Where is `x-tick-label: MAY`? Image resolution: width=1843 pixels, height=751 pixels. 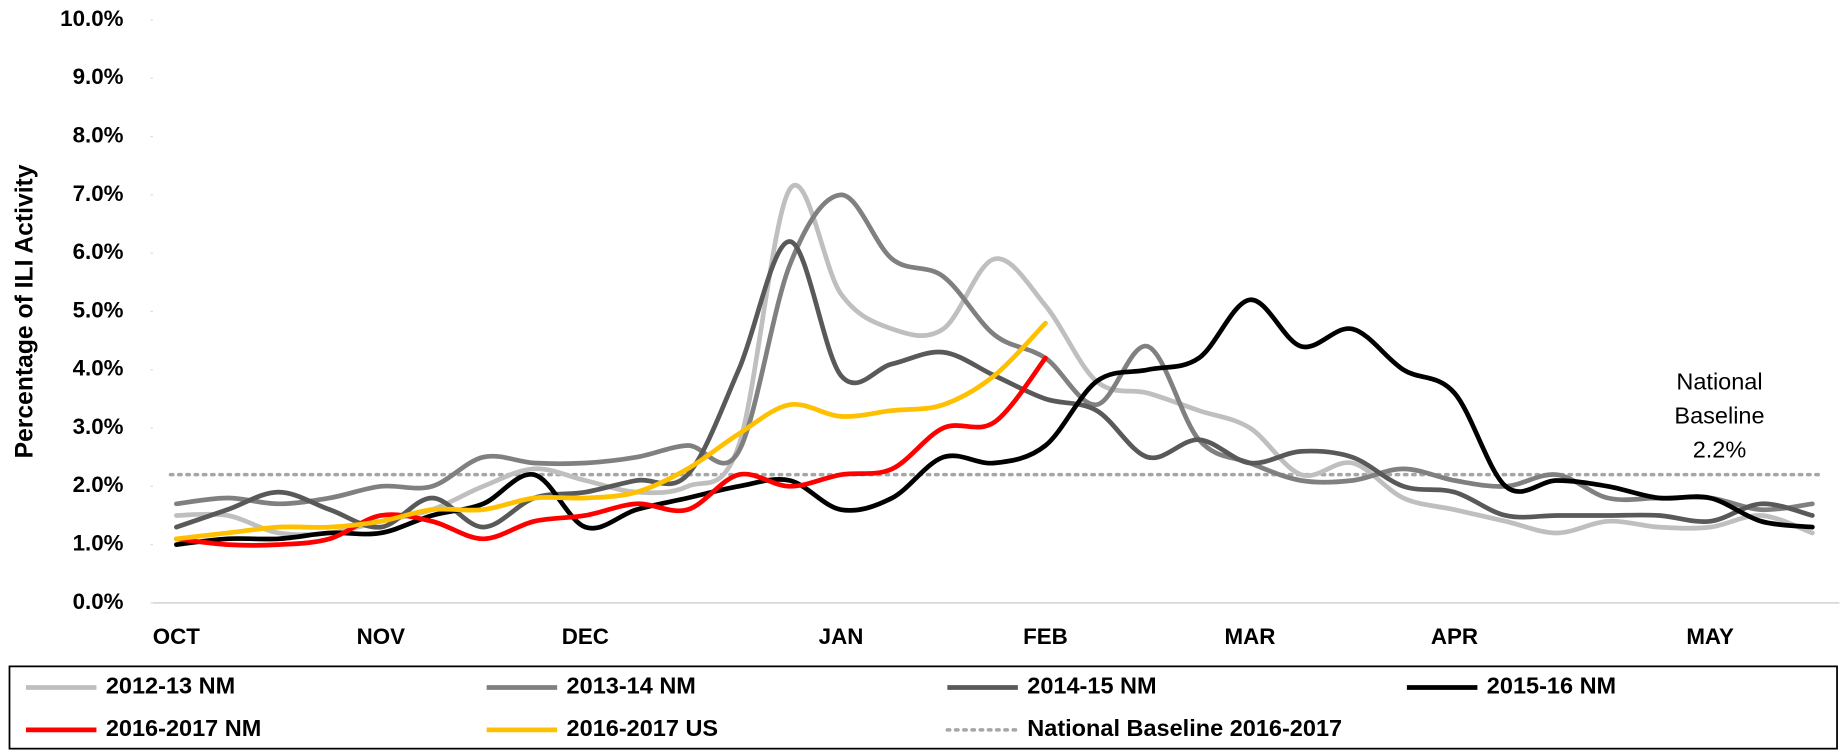
x-tick-label: MAY is located at coordinates (1710, 636).